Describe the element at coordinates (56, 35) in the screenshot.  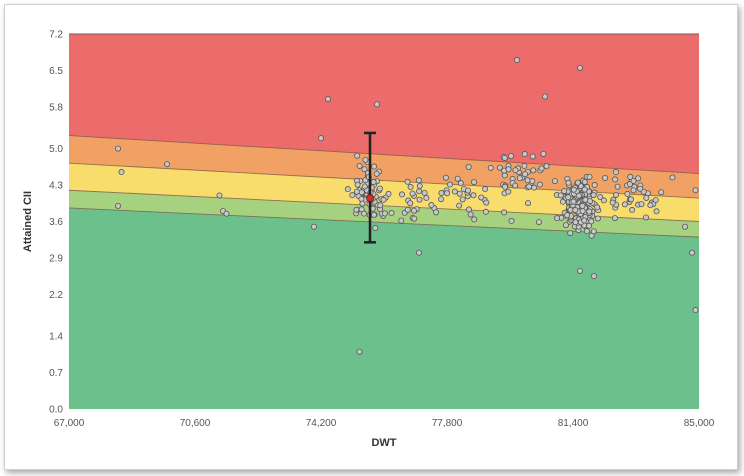
I see `y-tick-label: 7.2` at that location.